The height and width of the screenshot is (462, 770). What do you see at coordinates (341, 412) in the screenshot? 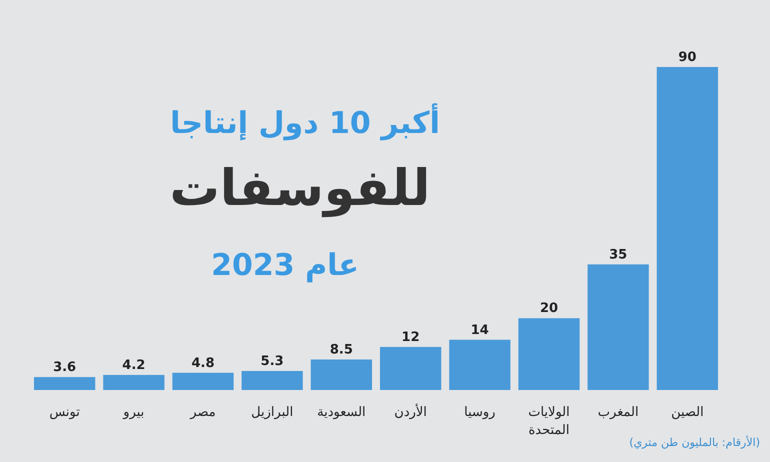
I see `x-tick-label: السعودية` at bounding box center [341, 412].